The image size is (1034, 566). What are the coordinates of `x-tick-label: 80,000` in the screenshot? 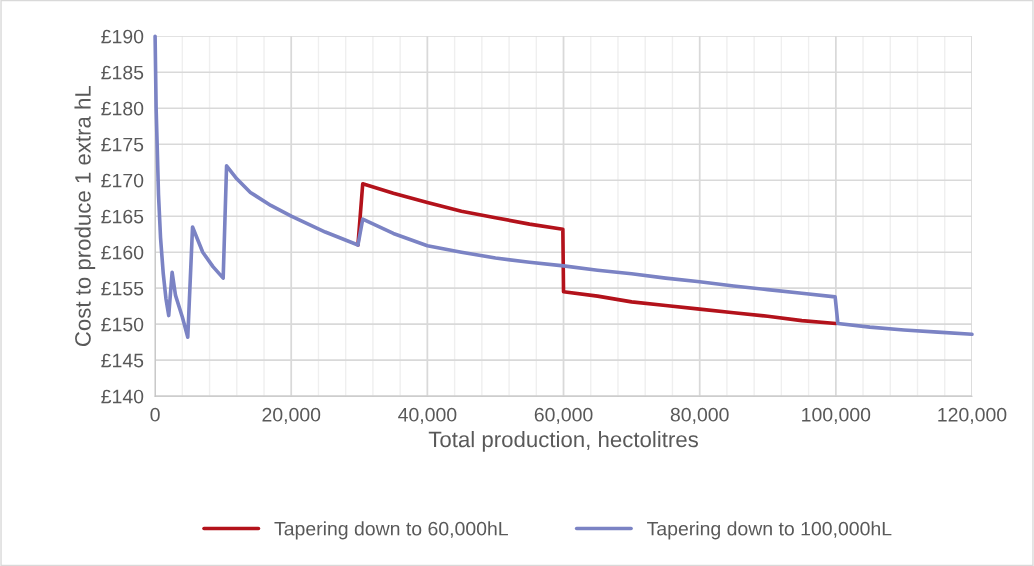 It's located at (699, 415).